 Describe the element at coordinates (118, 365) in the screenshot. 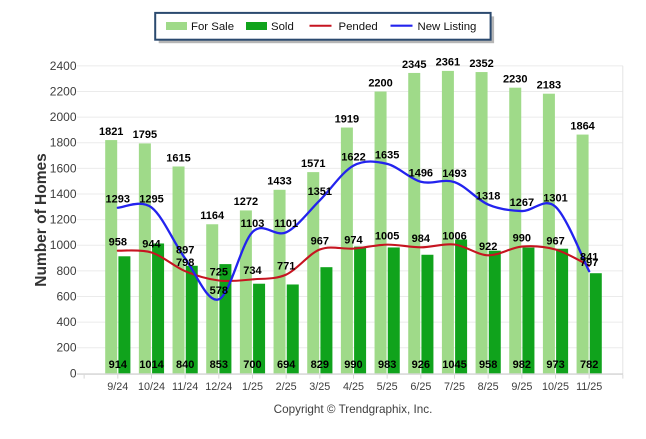

I see `svg-text: 914` at that location.